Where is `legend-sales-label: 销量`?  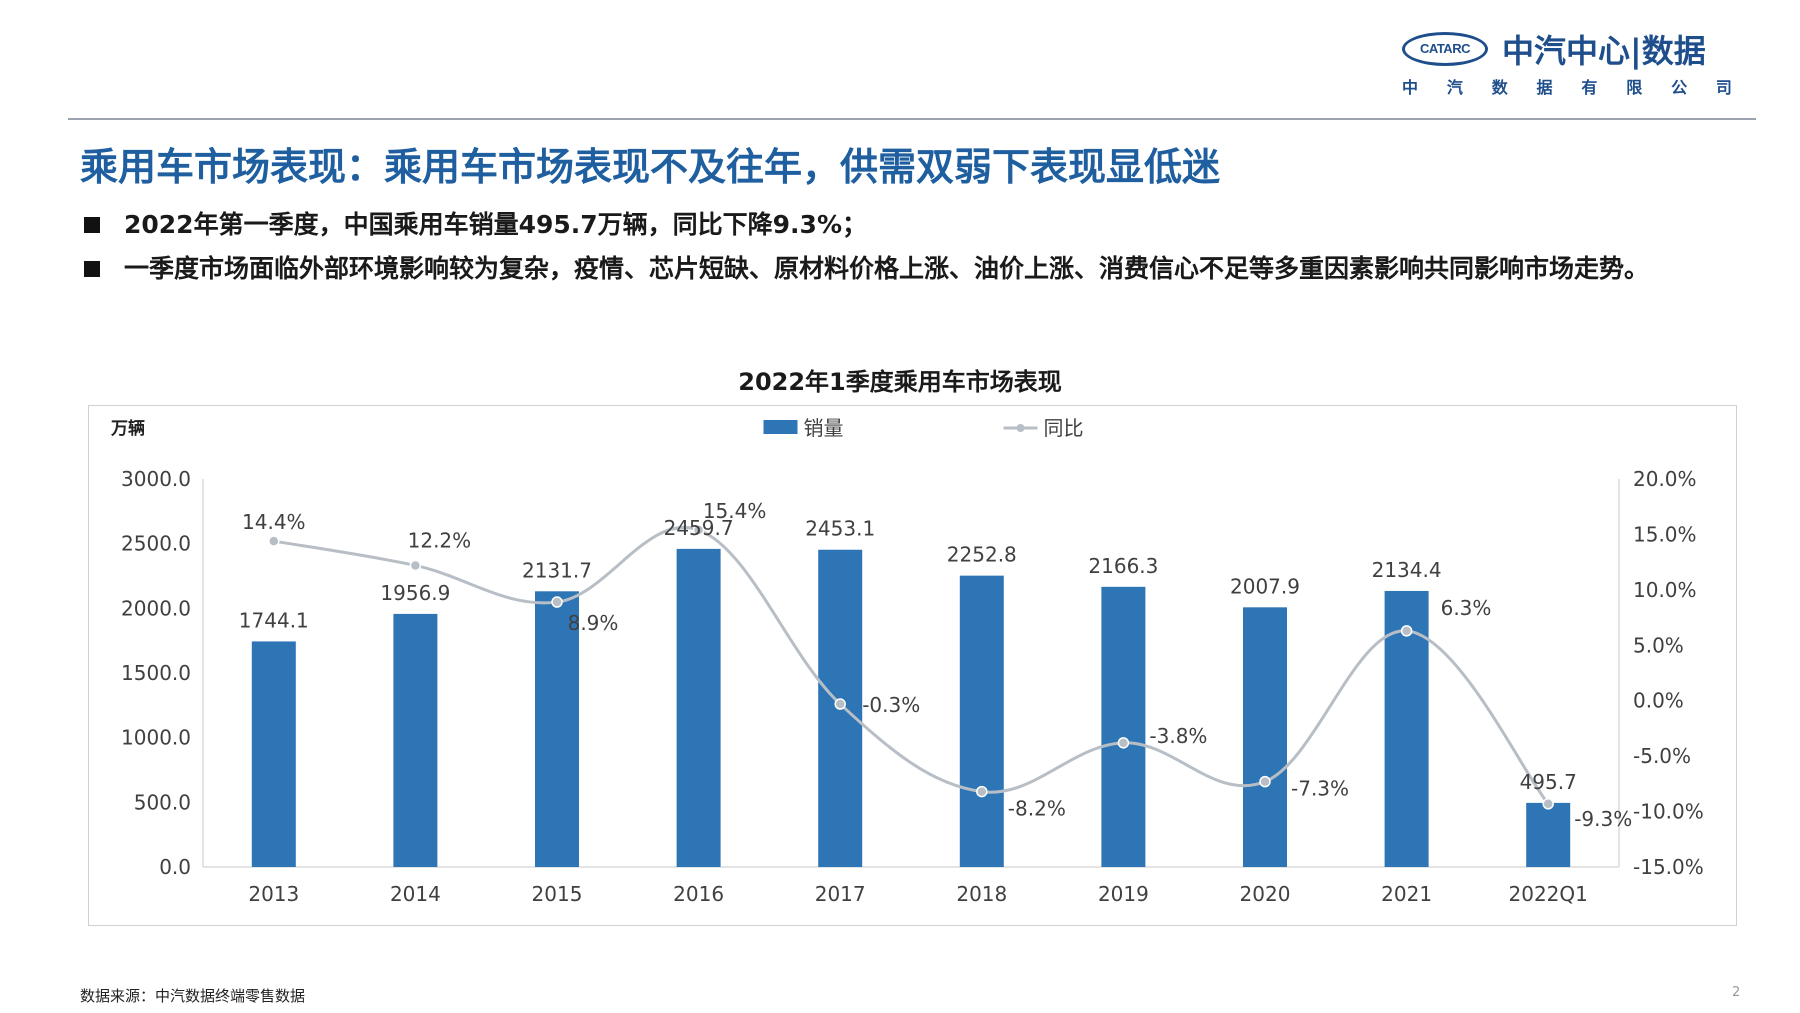 legend-sales-label: 销量 is located at coordinates (824, 428).